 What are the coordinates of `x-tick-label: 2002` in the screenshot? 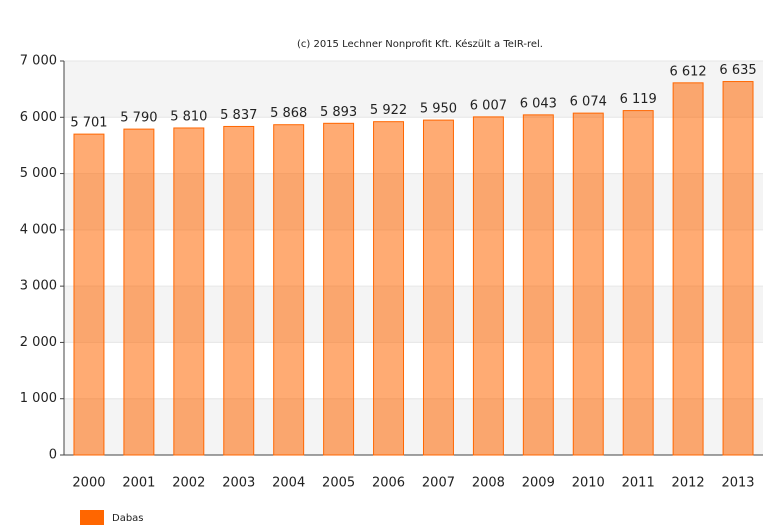 It's located at (188, 483).